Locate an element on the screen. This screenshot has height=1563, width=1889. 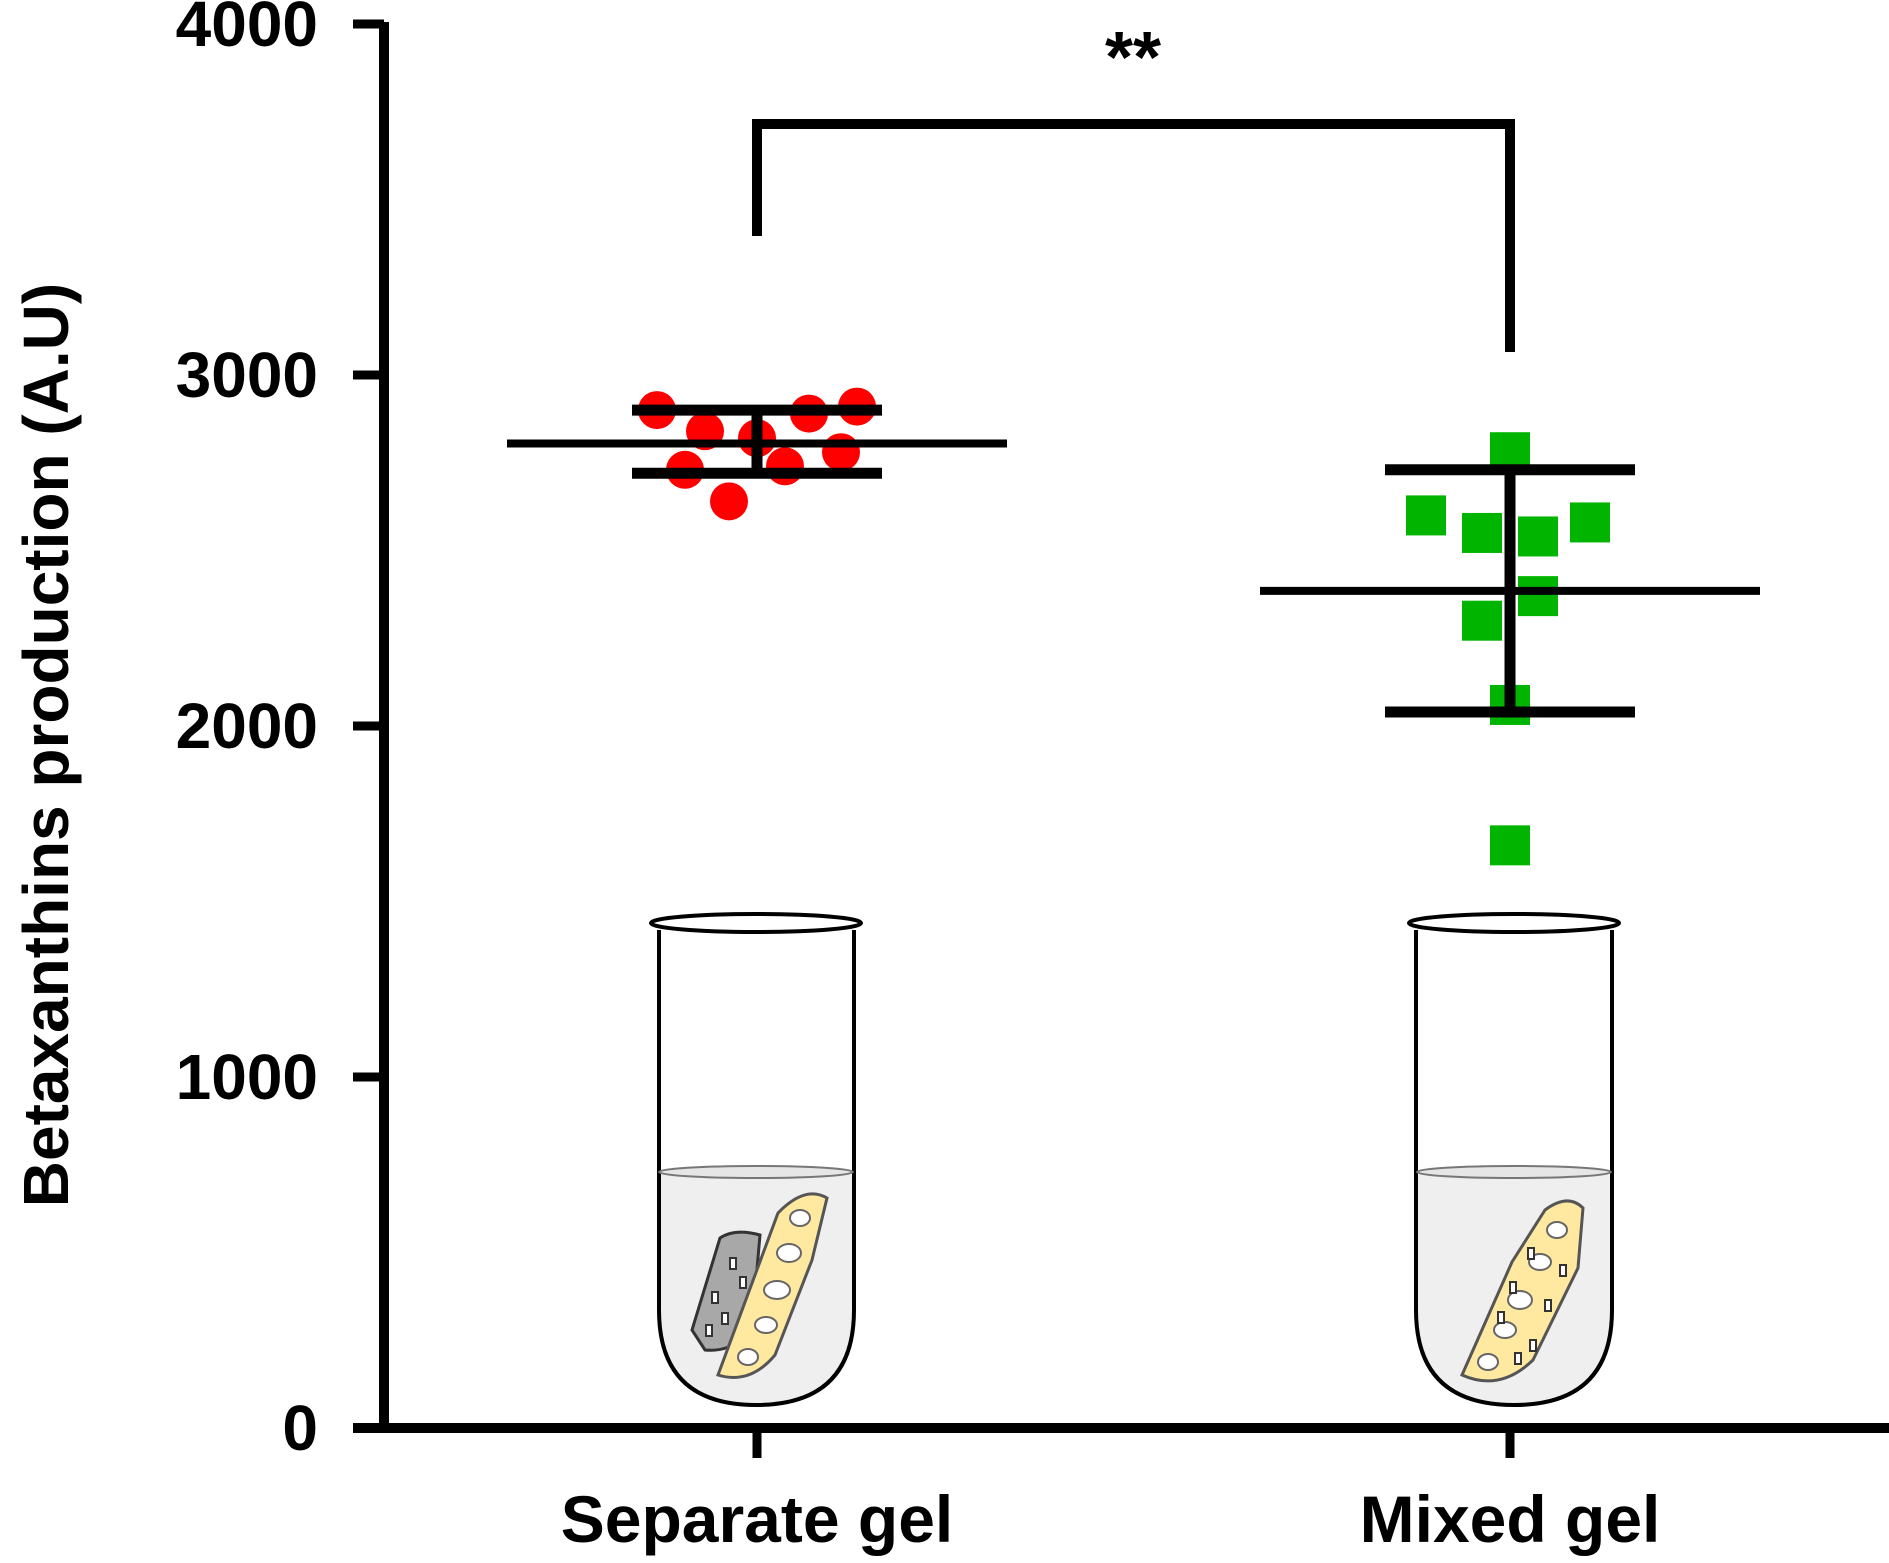
x-label-separate-gel: Separate gel is located at coordinates (757, 1519).